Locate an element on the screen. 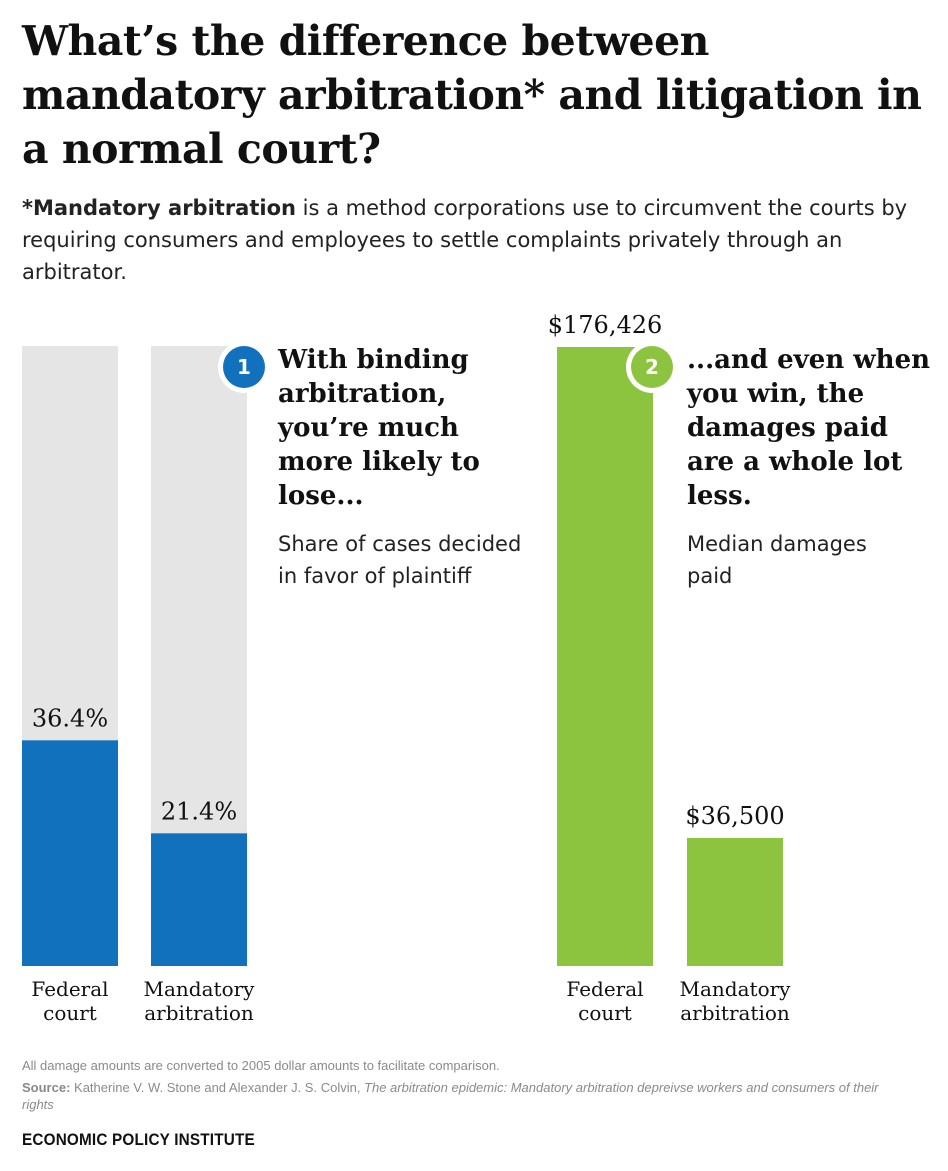  chart-1-badge is located at coordinates (244, 367).